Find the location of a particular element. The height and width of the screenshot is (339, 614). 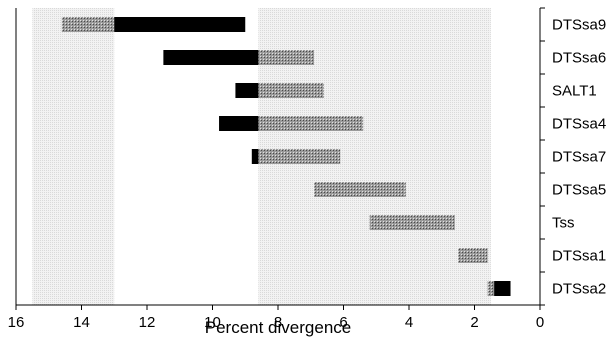

category-label: DTSsa7 is located at coordinates (579, 157).